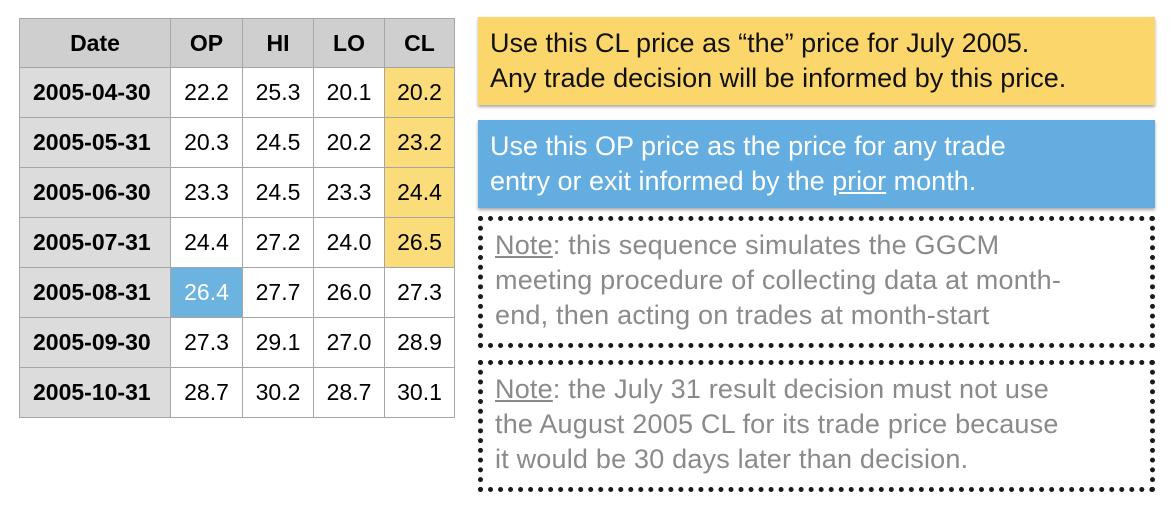  I want to click on cl-cell: 30.1, so click(419, 392).